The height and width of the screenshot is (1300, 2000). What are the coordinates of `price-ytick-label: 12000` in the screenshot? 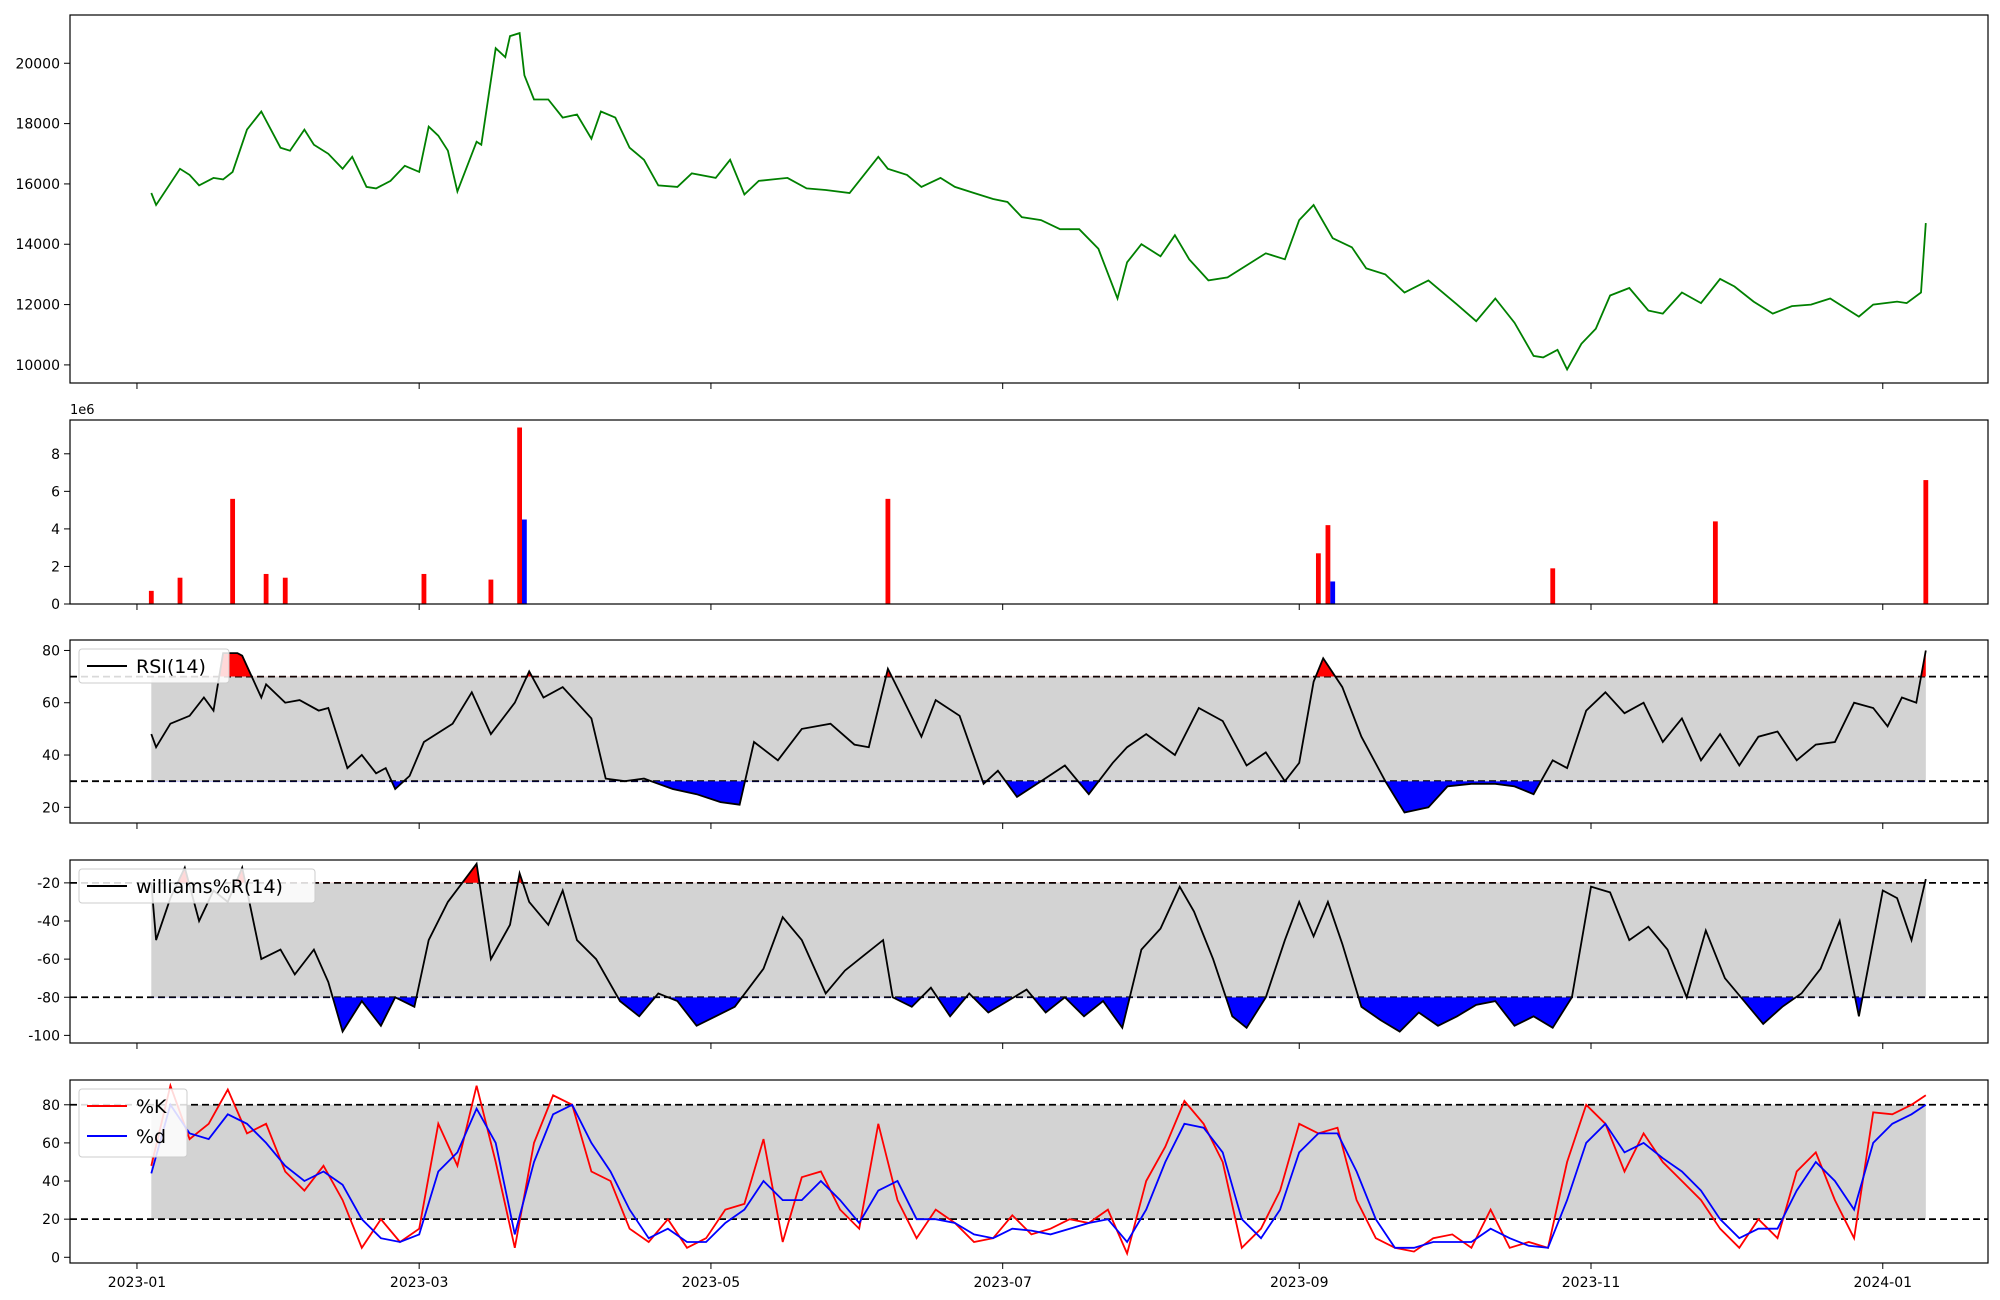 It's located at (37, 306).